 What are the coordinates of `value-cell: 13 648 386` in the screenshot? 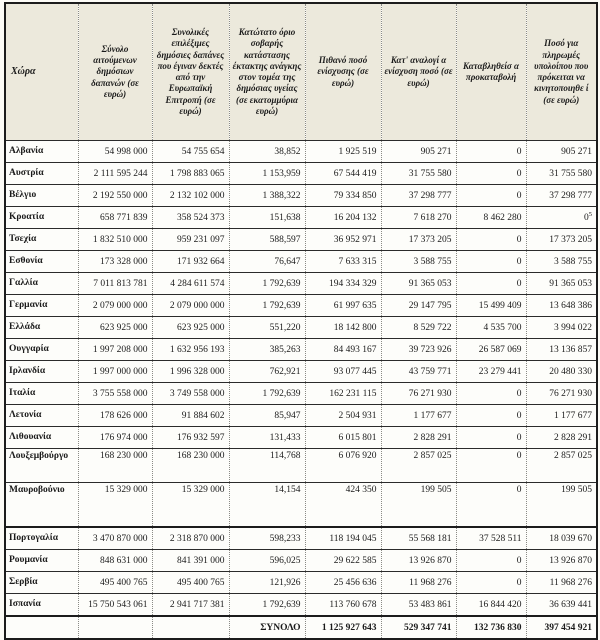 It's located at (561, 305).